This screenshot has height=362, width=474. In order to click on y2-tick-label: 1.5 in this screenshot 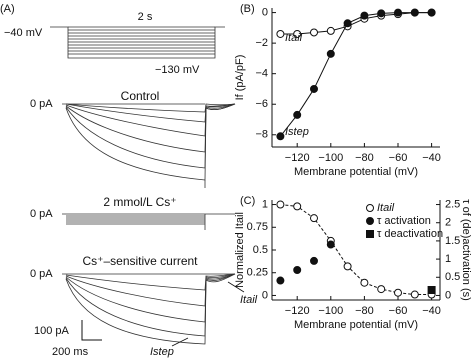, I will do `click(452, 241)`.